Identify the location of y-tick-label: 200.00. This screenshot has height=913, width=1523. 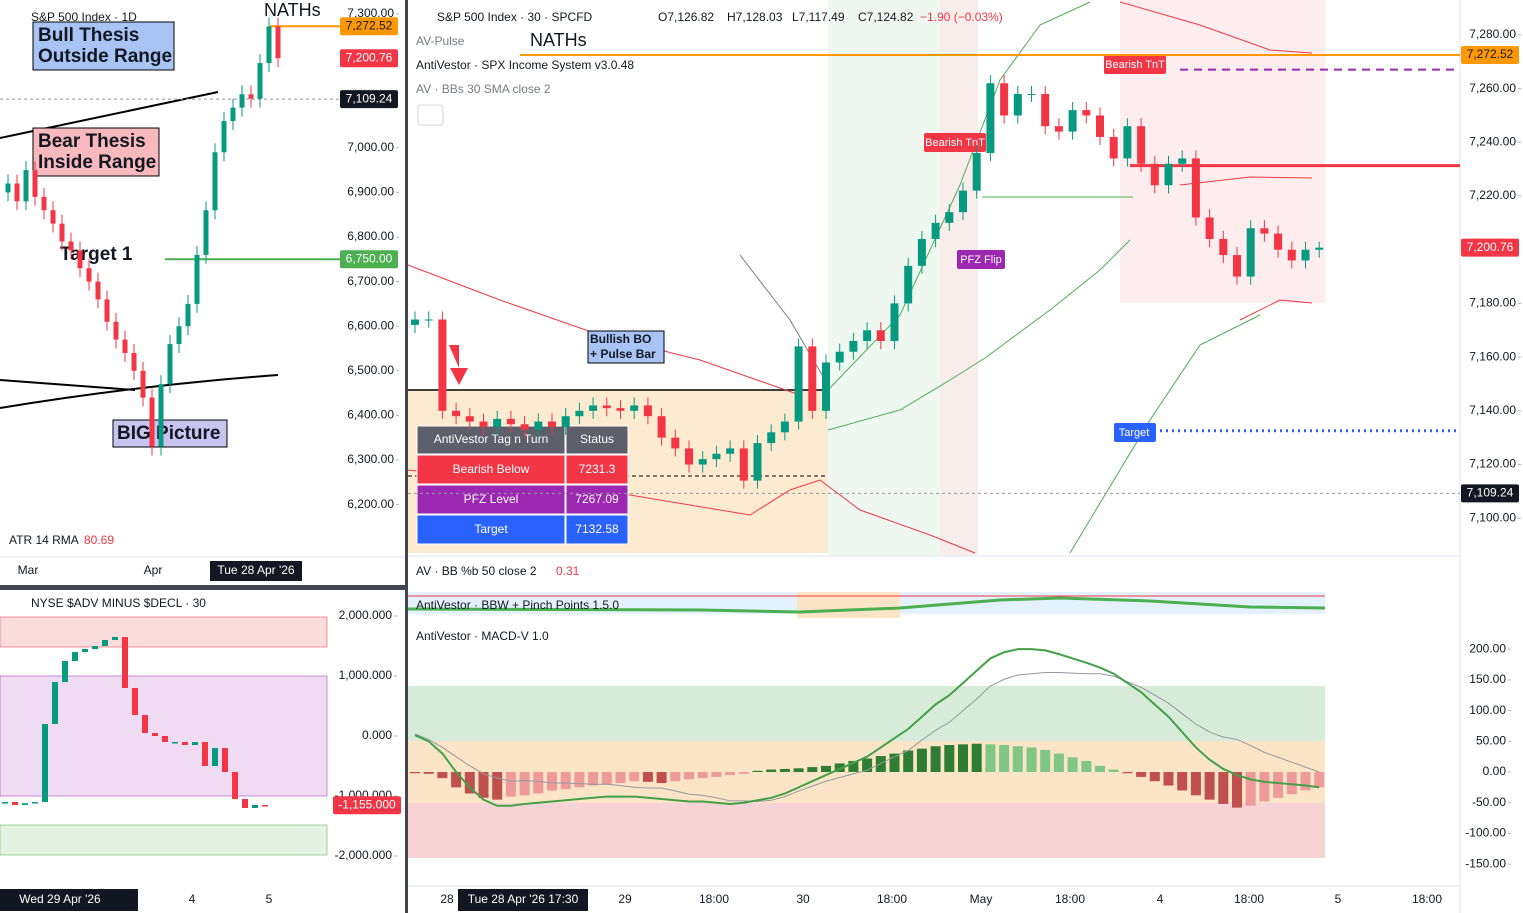
(1487, 648).